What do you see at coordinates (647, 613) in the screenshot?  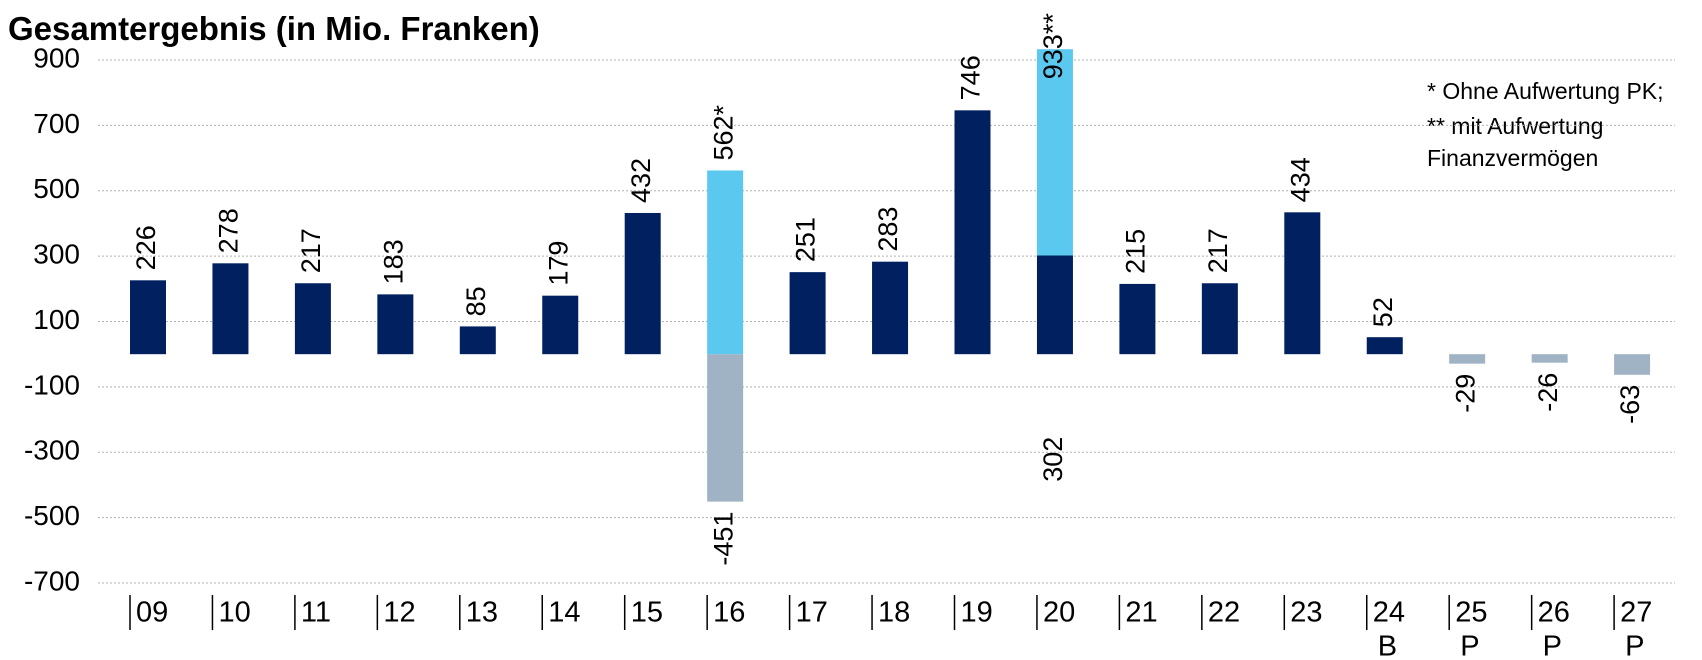 I see `x-tick-label: 15` at bounding box center [647, 613].